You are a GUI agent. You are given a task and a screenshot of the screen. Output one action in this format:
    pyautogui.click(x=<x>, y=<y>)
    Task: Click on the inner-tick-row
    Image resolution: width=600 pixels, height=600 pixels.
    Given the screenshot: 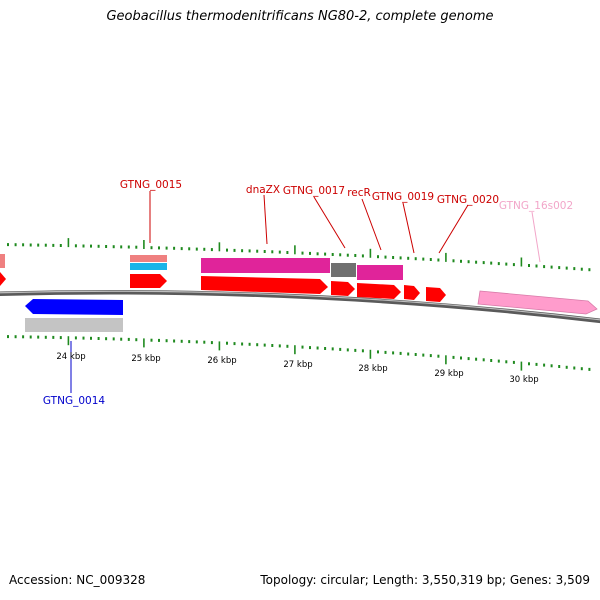 What is the action you would take?
    pyautogui.click(x=299, y=353)
    